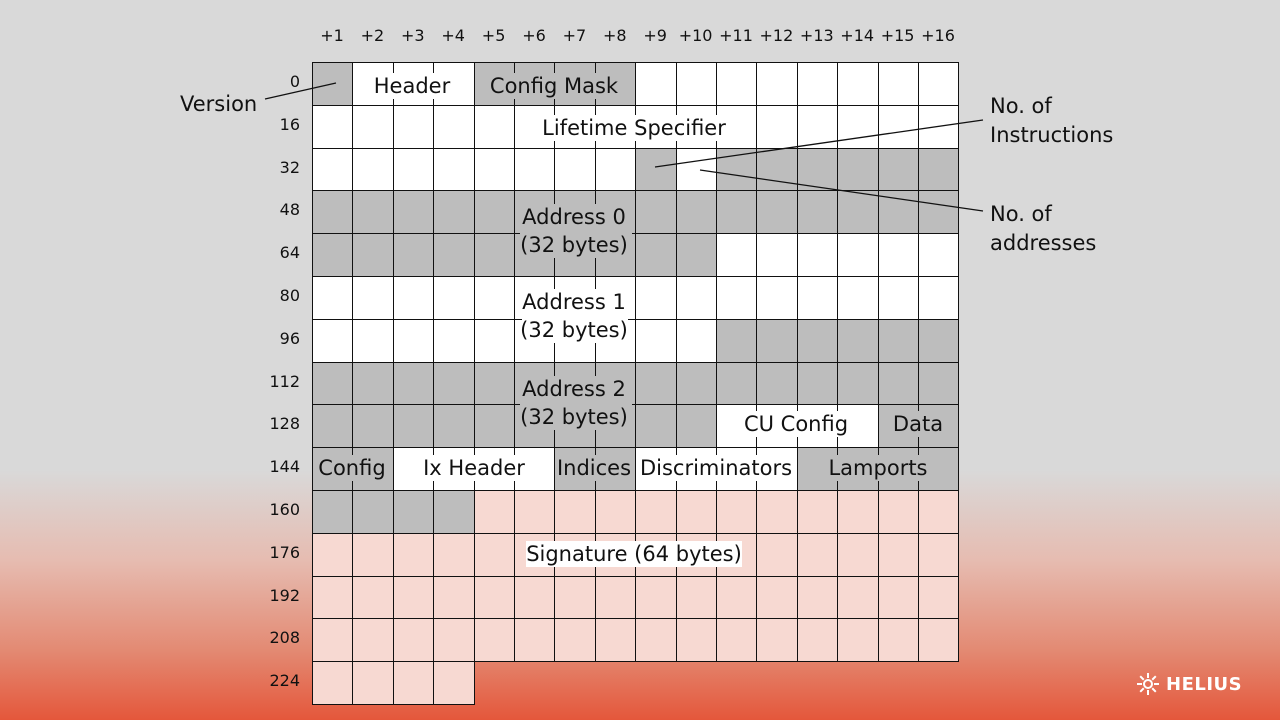  I want to click on annotation-version: Version, so click(219, 104).